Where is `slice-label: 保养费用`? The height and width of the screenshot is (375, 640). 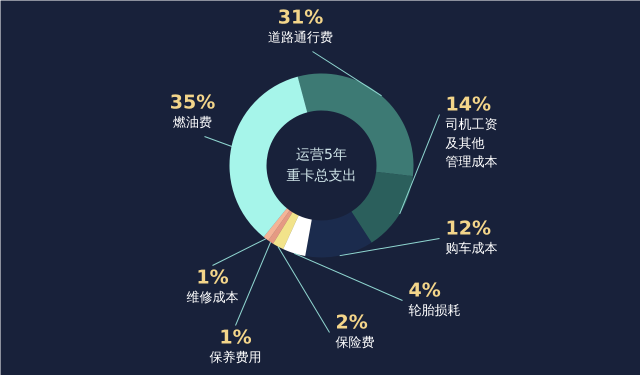 slice-label: 保养费用 is located at coordinates (236, 358).